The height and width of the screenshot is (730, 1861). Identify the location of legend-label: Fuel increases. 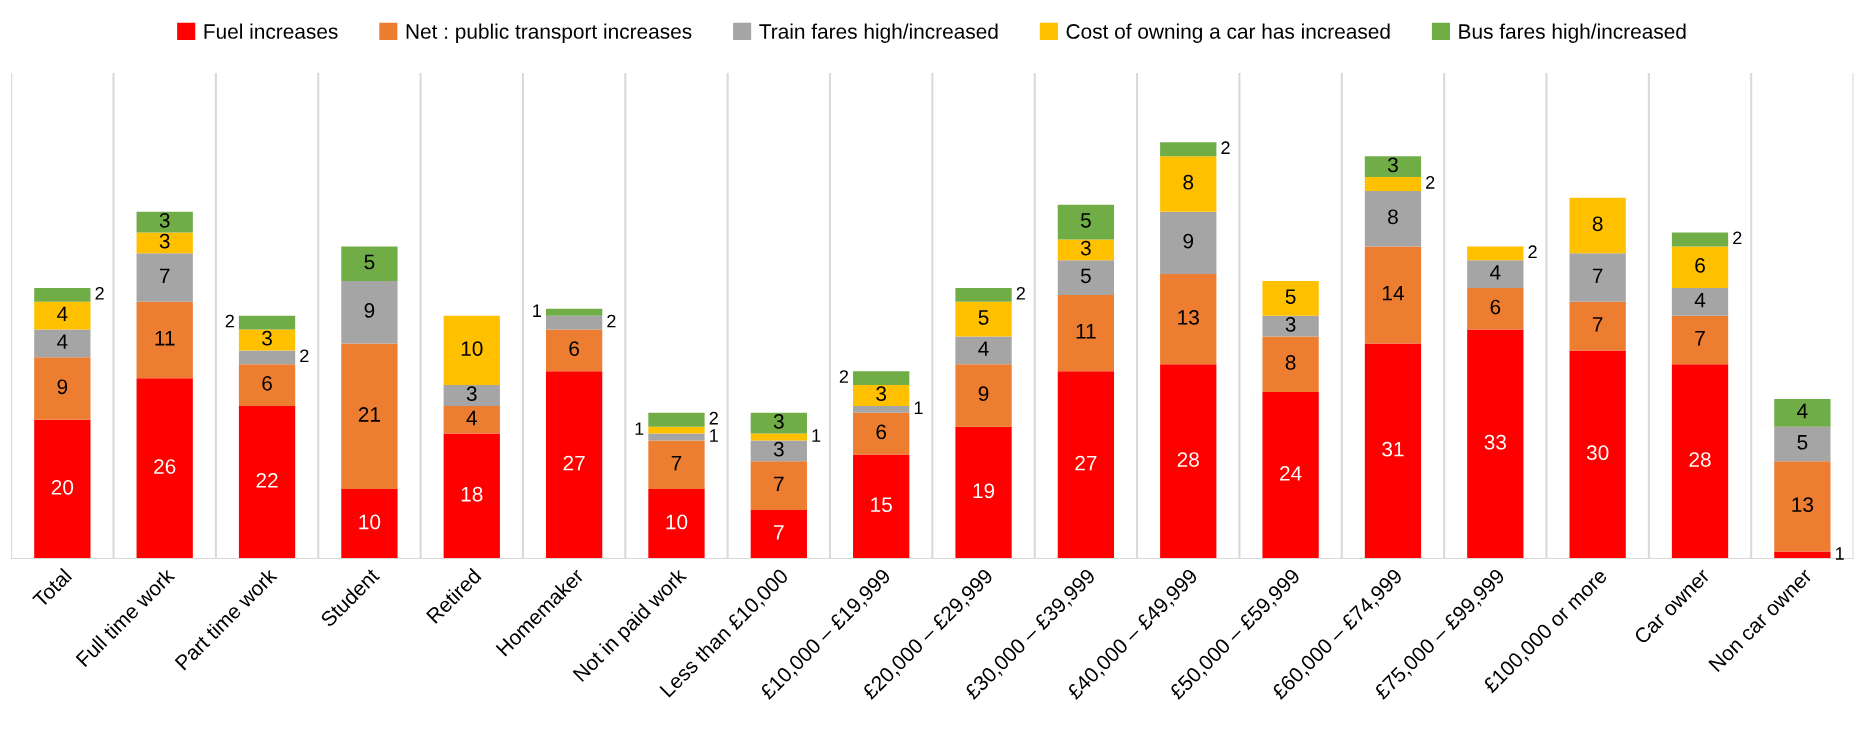
(271, 31).